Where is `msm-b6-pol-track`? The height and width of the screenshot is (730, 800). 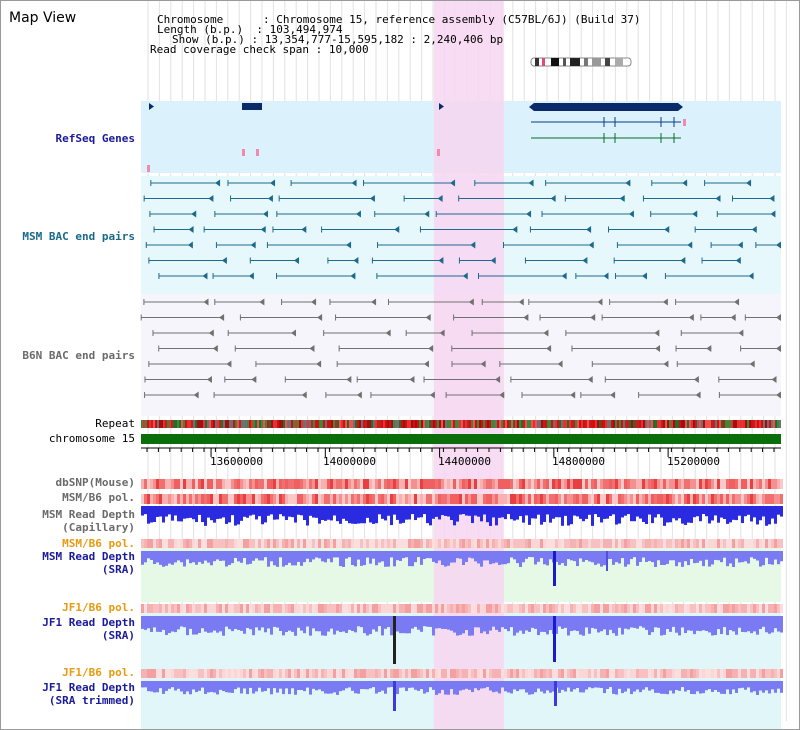
msm-b6-pol-track is located at coordinates (462, 499).